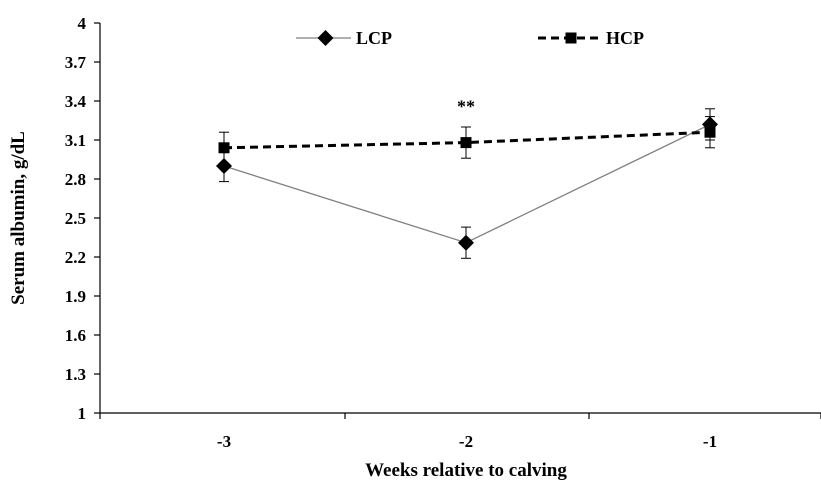  Describe the element at coordinates (224, 441) in the screenshot. I see `x-tick-label: -3` at that location.